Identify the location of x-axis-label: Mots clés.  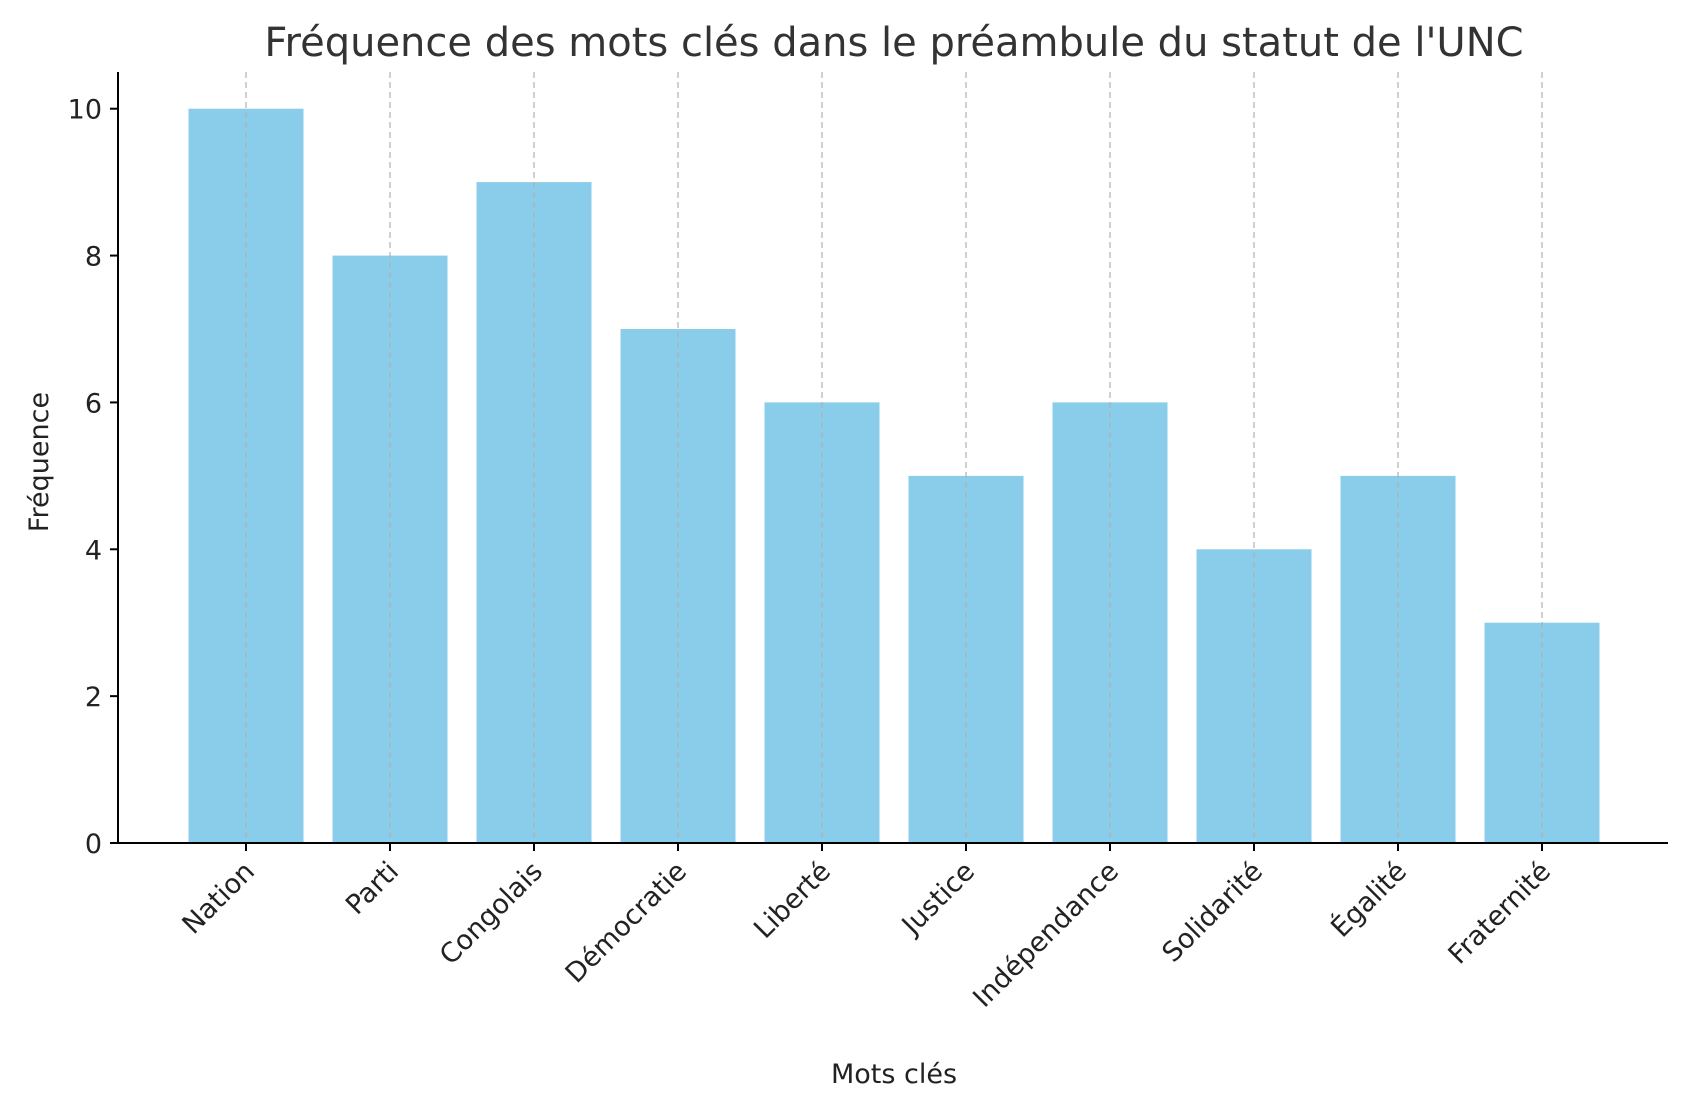
(894, 1074).